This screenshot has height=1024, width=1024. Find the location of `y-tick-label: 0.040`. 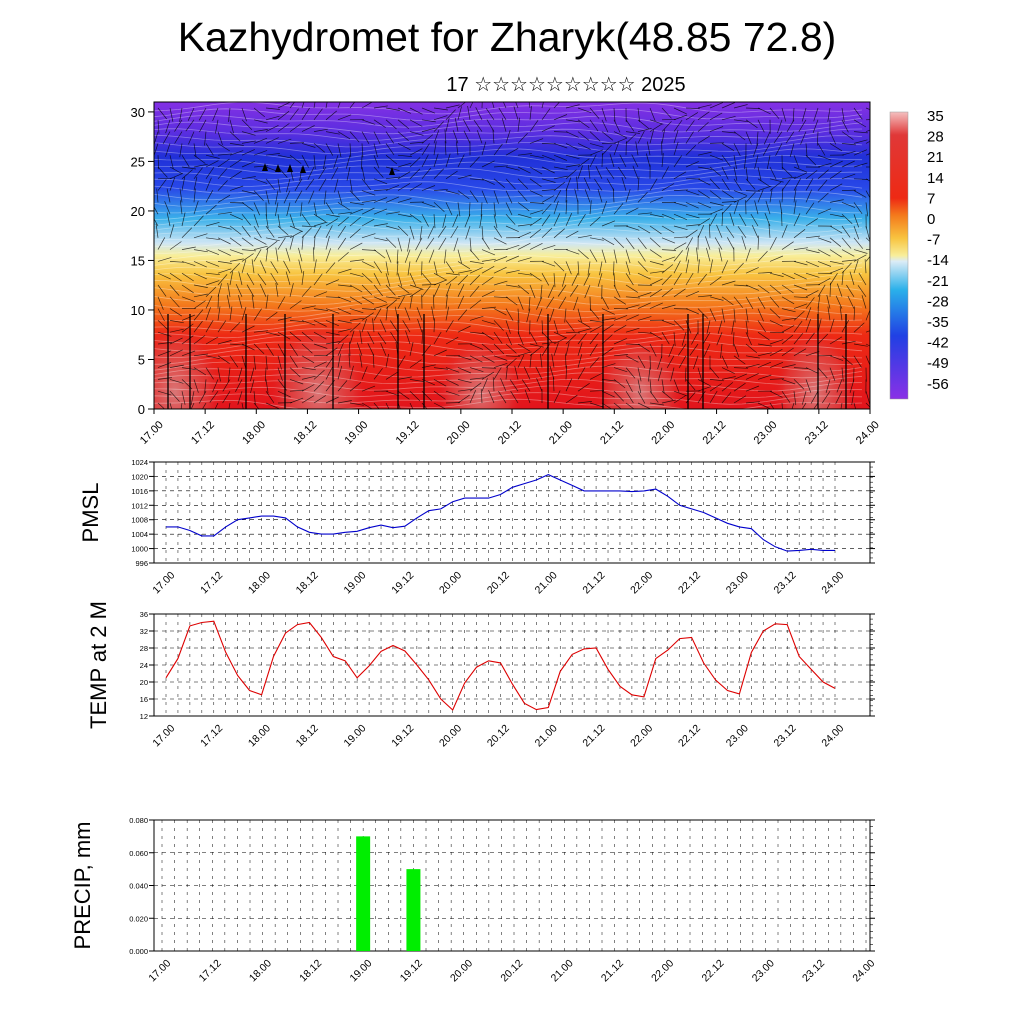

y-tick-label: 0.040 is located at coordinates (138, 886).